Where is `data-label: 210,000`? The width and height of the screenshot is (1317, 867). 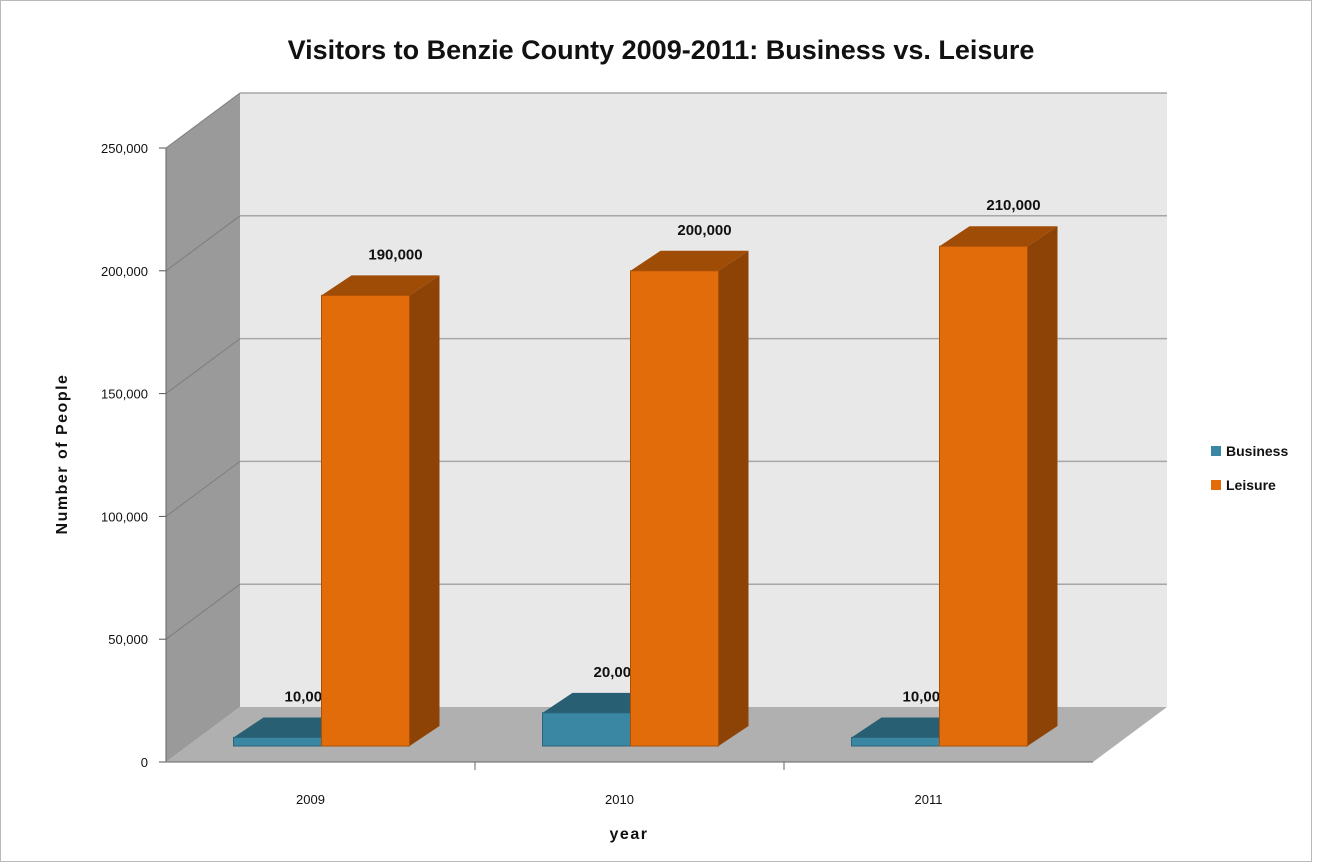 data-label: 210,000 is located at coordinates (1013, 205).